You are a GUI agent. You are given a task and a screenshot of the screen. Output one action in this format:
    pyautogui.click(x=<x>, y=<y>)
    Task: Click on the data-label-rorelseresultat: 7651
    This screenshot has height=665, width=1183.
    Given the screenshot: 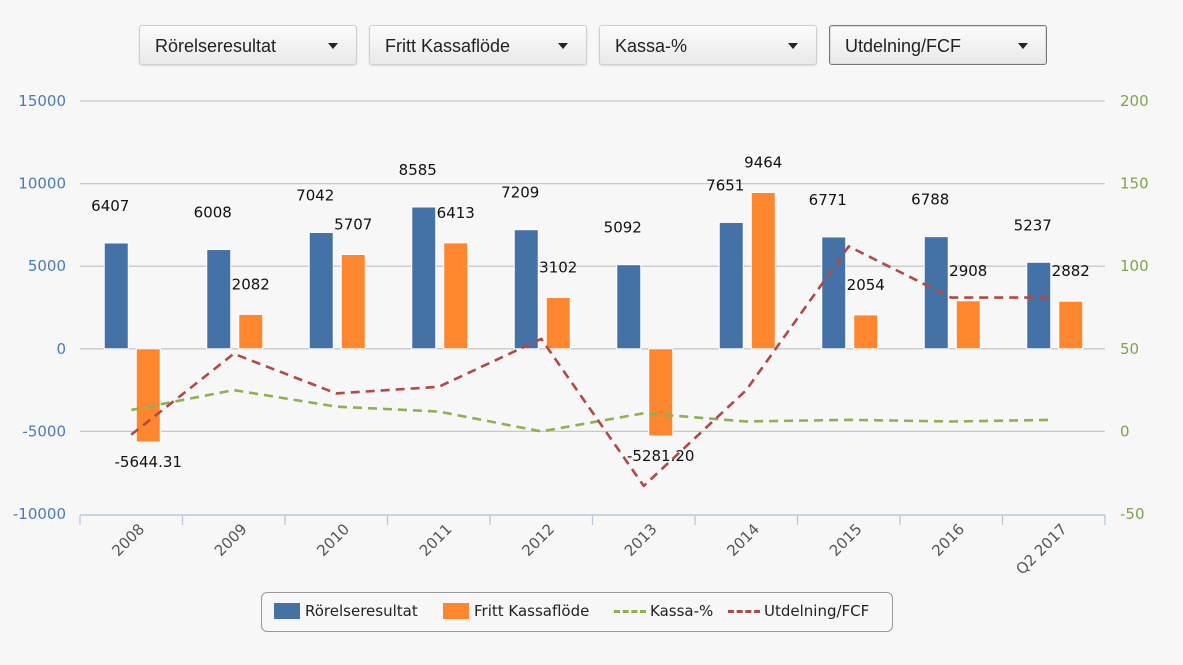 What is the action you would take?
    pyautogui.click(x=725, y=185)
    